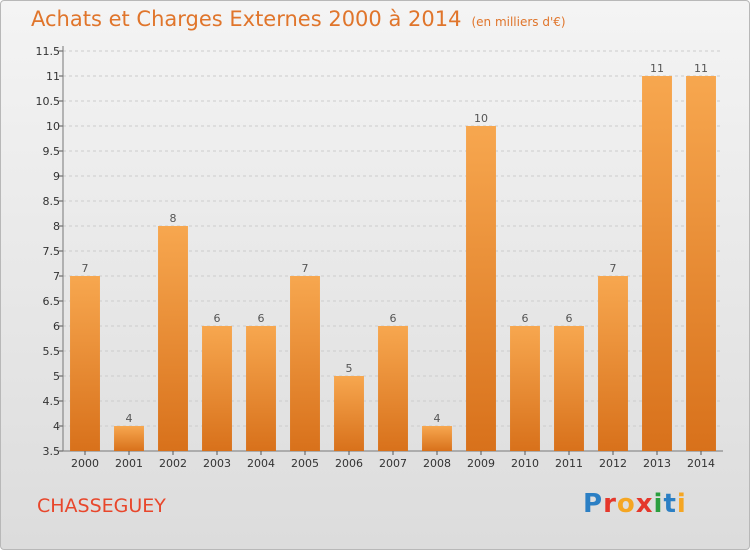 The width and height of the screenshot is (750, 550). What do you see at coordinates (670, 504) in the screenshot?
I see `brand-letter: t` at bounding box center [670, 504].